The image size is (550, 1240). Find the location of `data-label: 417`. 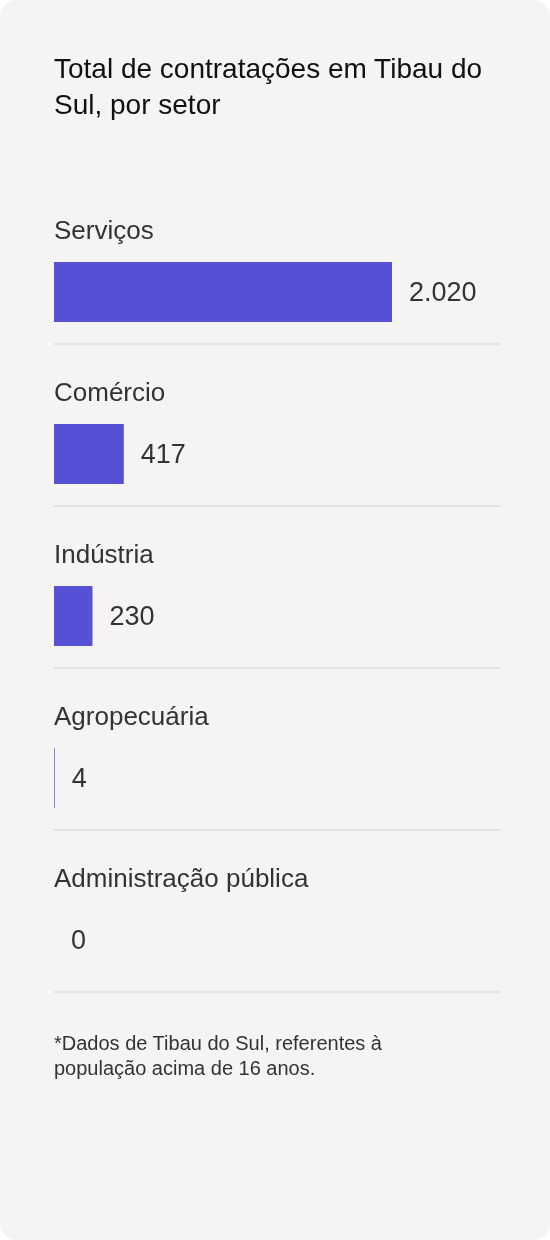

data-label: 417 is located at coordinates (163, 454).